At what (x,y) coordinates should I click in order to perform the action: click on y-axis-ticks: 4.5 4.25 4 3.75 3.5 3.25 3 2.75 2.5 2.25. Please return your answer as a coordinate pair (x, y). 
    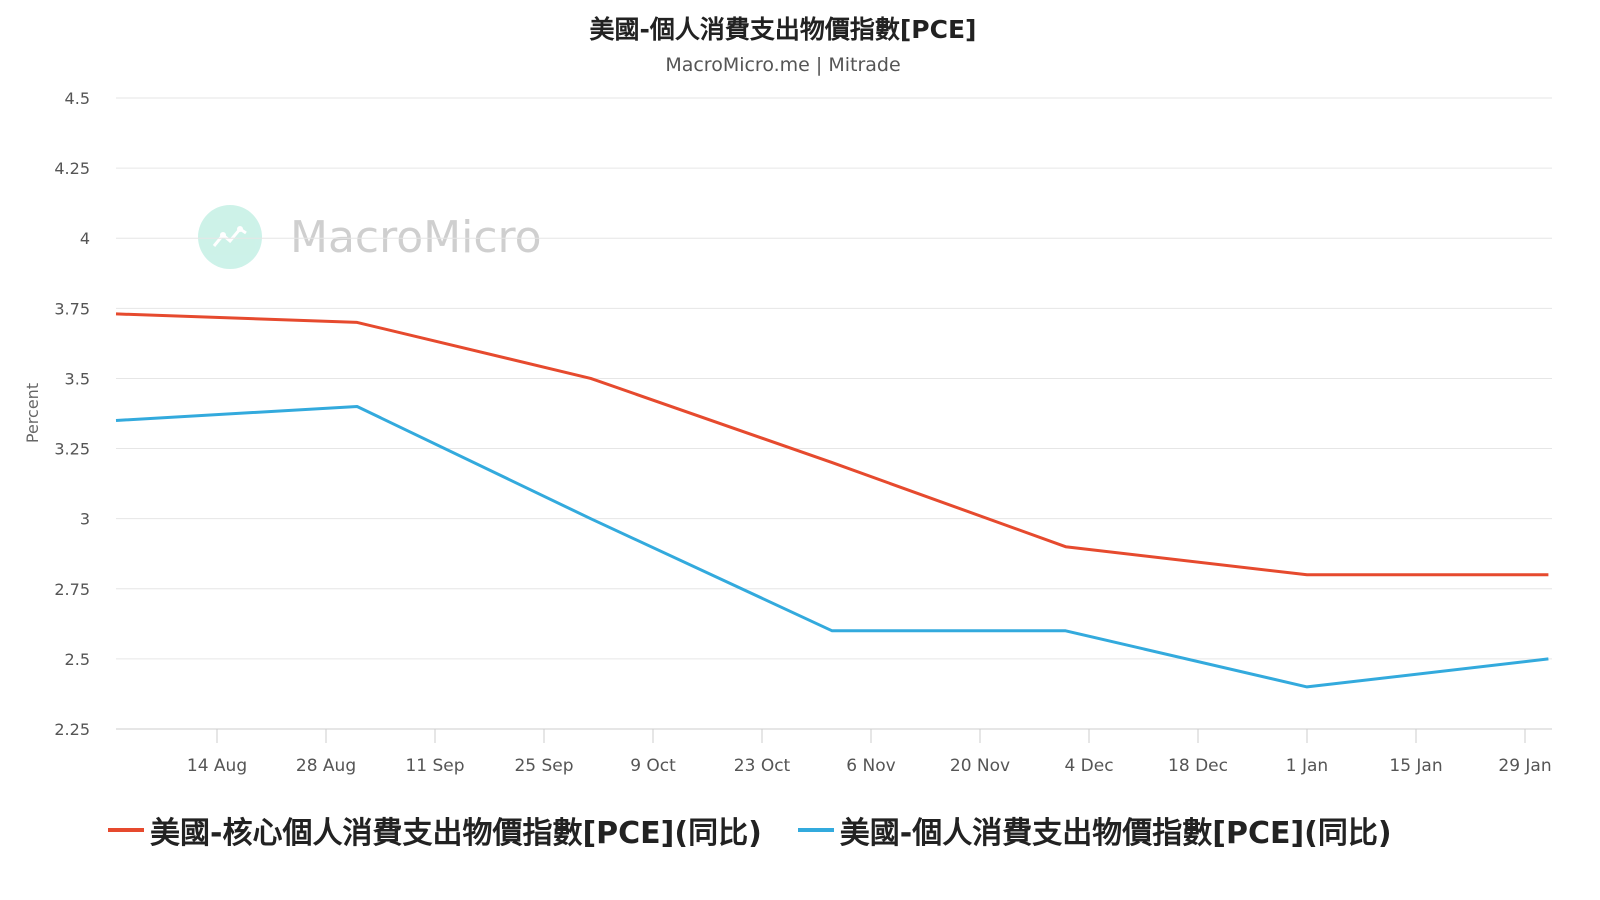
    Looking at the image, I should click on (72, 414).